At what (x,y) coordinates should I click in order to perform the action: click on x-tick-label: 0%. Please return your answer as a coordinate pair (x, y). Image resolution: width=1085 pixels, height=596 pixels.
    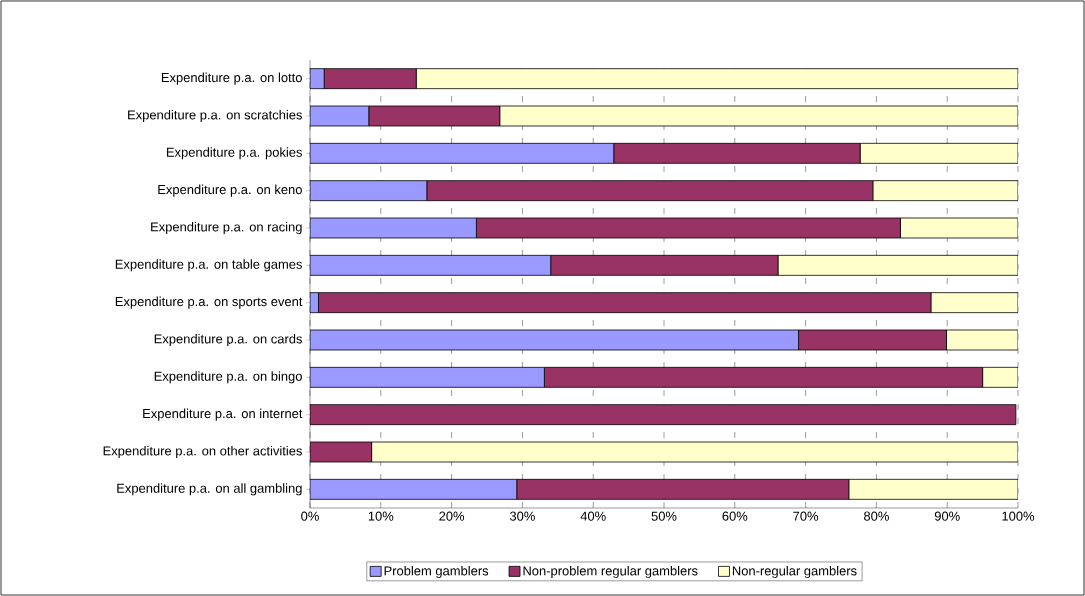
    Looking at the image, I should click on (310, 516).